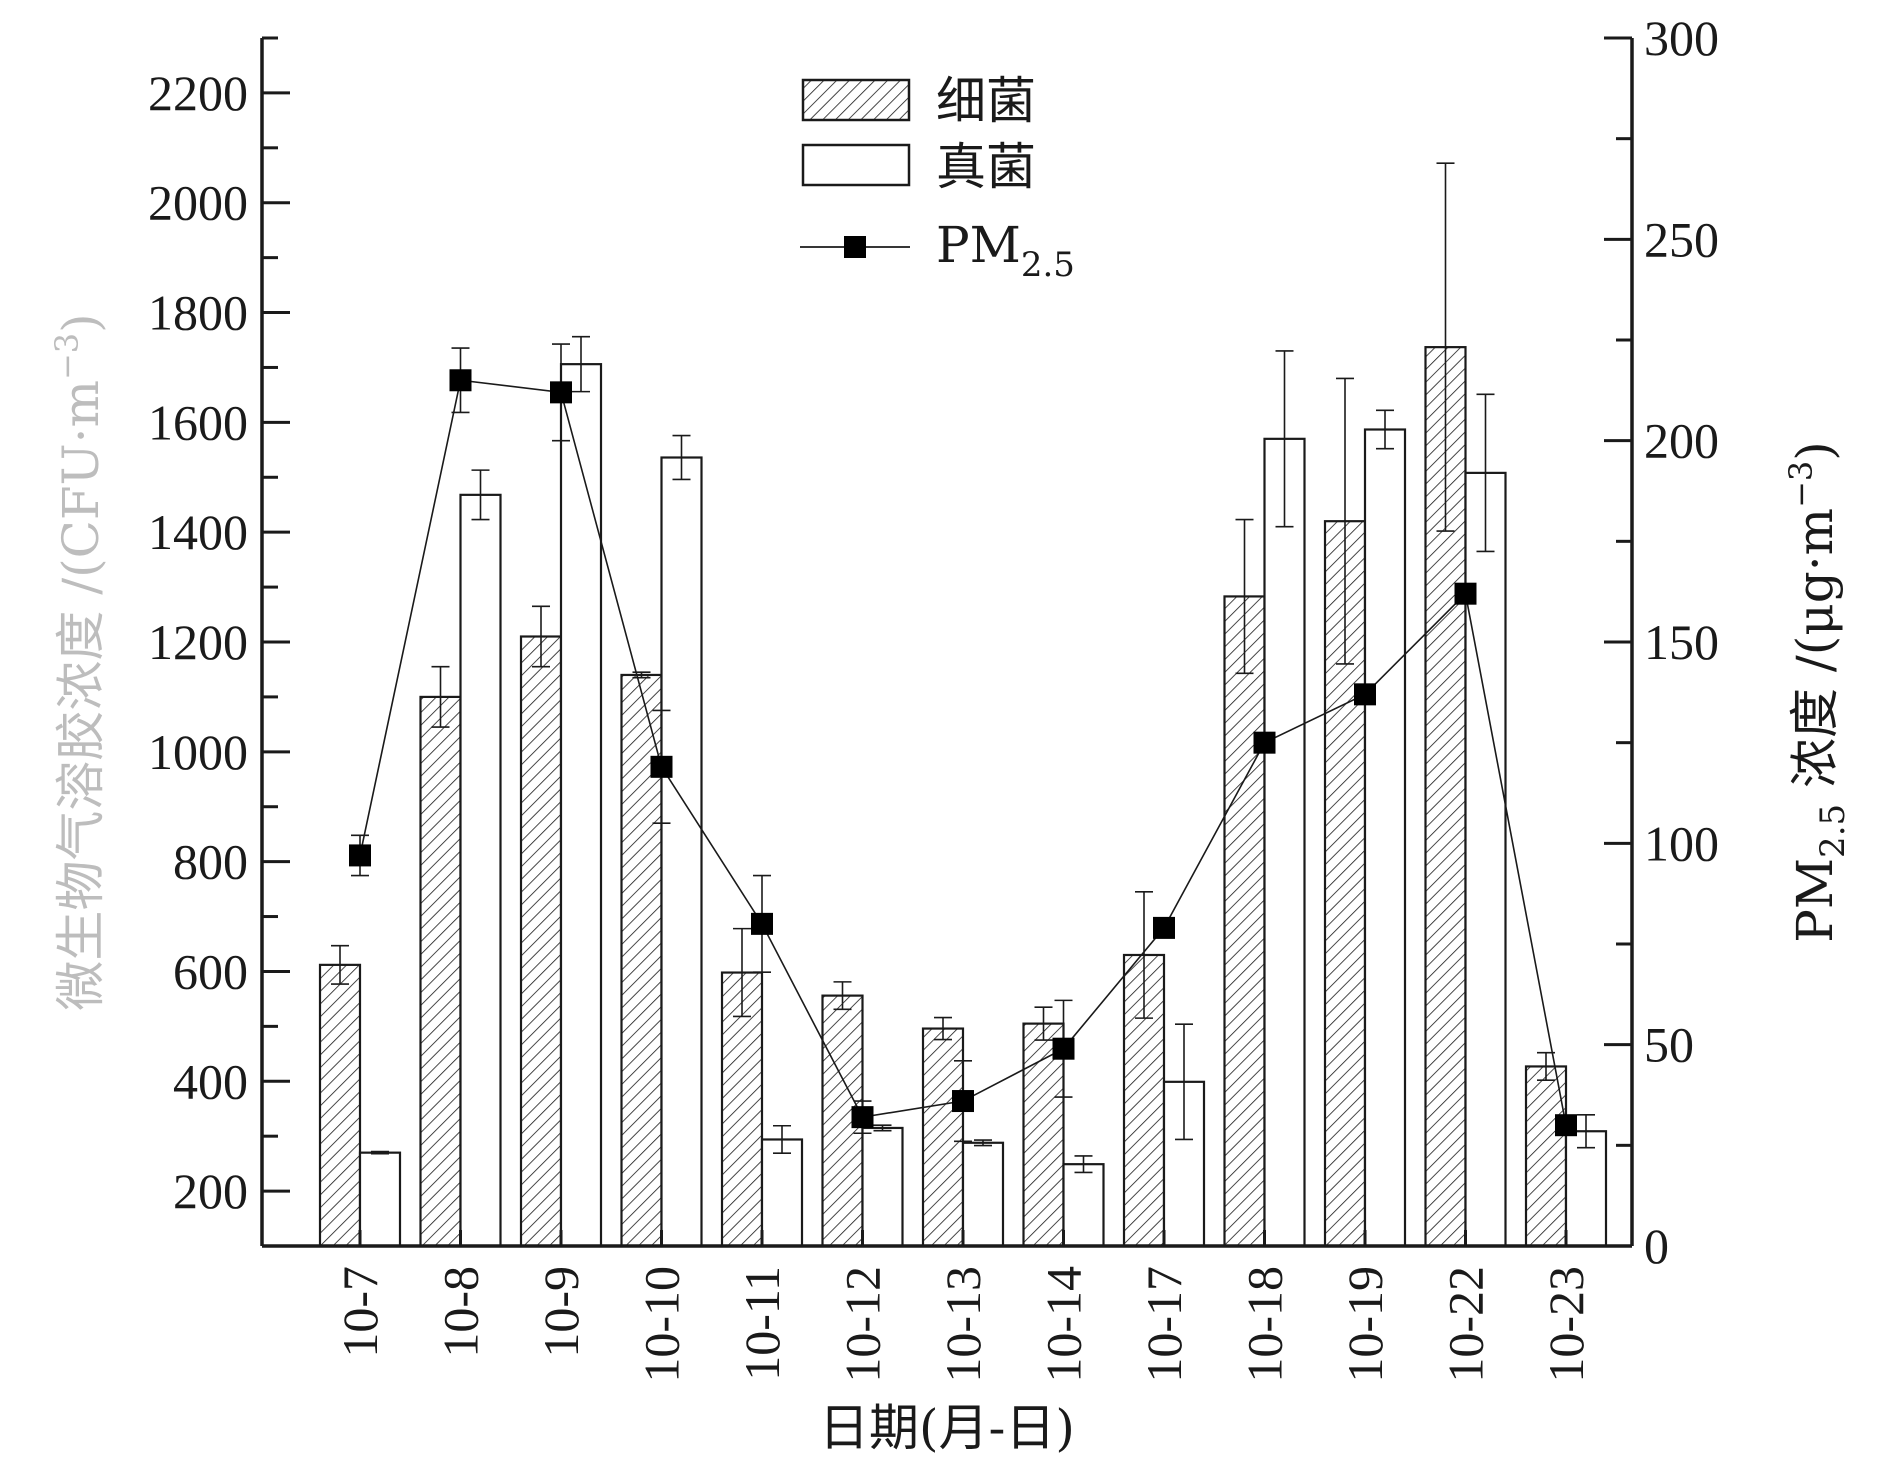  Describe the element at coordinates (1669, 1045) in the screenshot. I see `right-axis-tick-label: 50` at that location.